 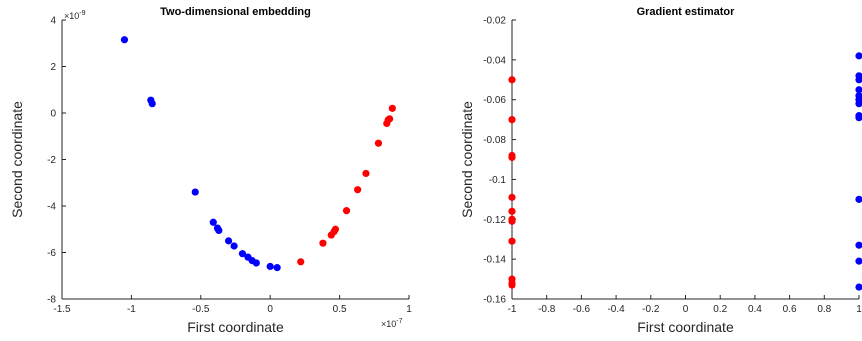 What do you see at coordinates (824, 309) in the screenshot?
I see `x-tick-label: 0.8` at bounding box center [824, 309].